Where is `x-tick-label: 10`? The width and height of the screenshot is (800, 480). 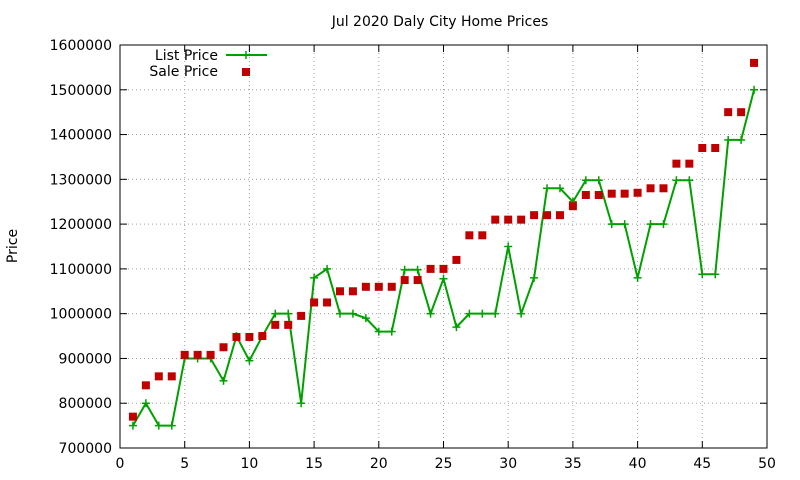 x-tick-label: 10 is located at coordinates (249, 464).